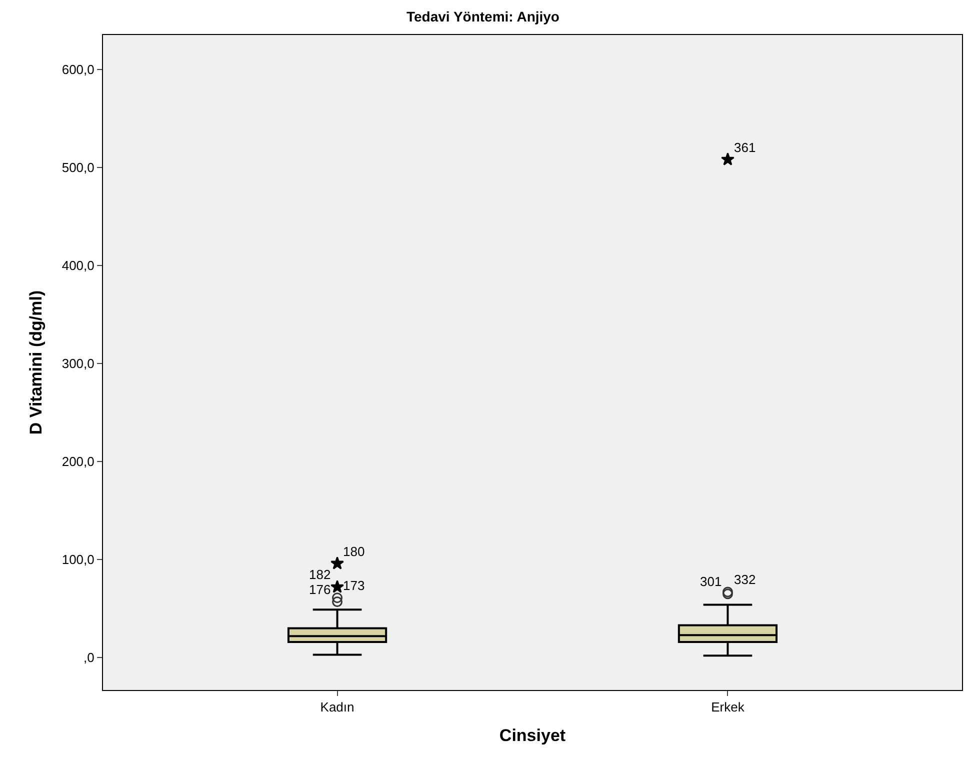 Image resolution: width=966 pixels, height=769 pixels. Describe the element at coordinates (745, 147) in the screenshot. I see `annotation: 361` at that location.